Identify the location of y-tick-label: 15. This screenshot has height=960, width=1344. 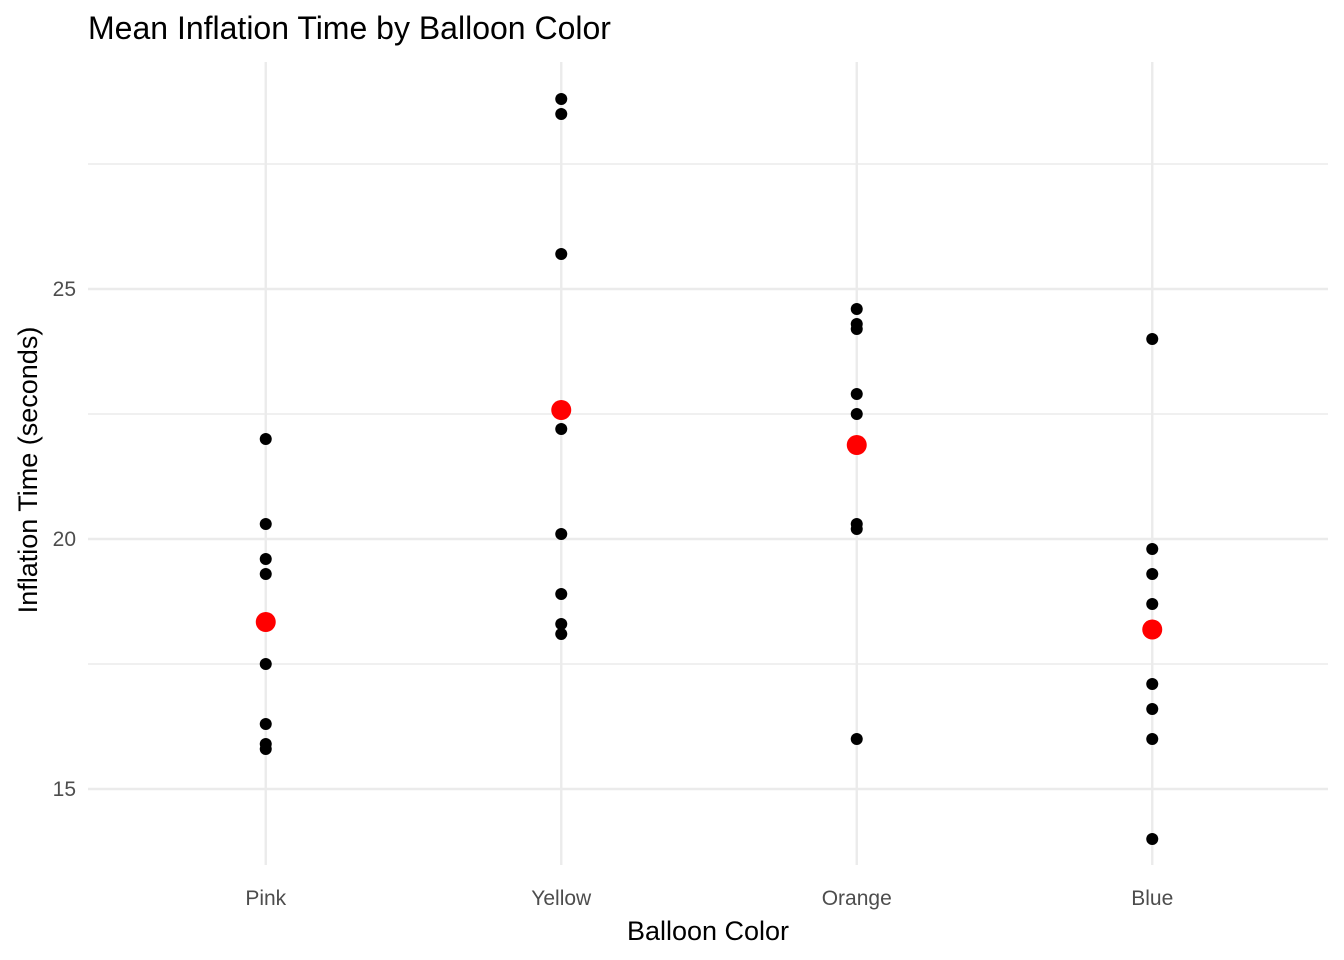
(64, 789).